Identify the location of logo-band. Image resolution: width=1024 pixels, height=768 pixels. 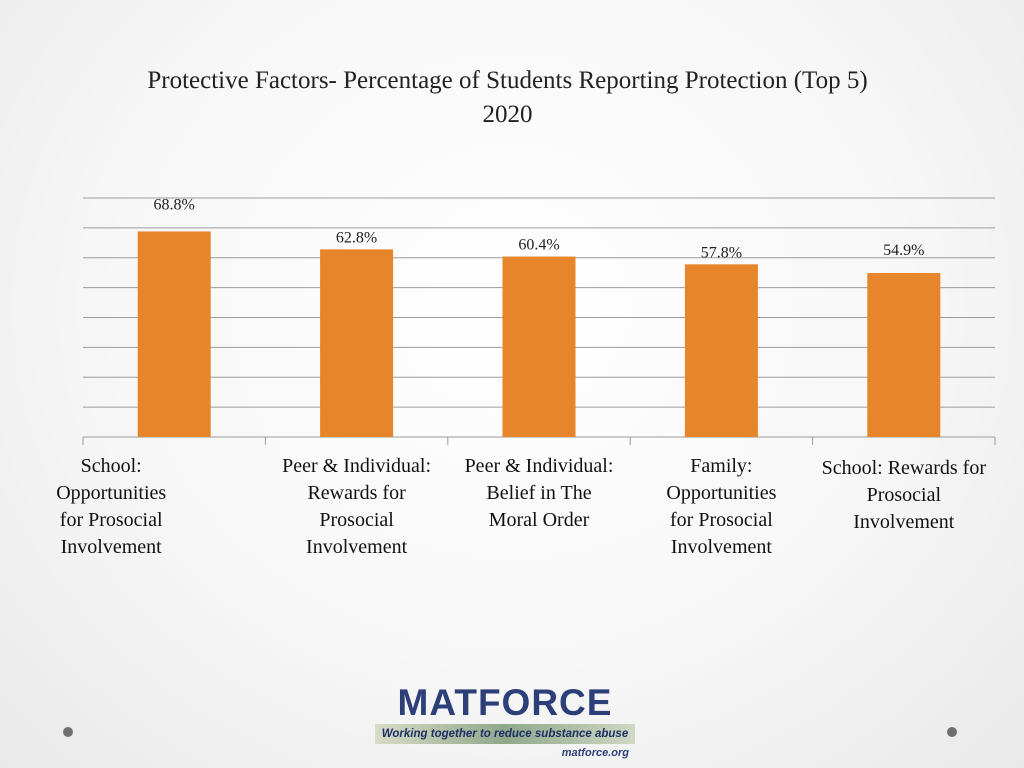
(505, 734).